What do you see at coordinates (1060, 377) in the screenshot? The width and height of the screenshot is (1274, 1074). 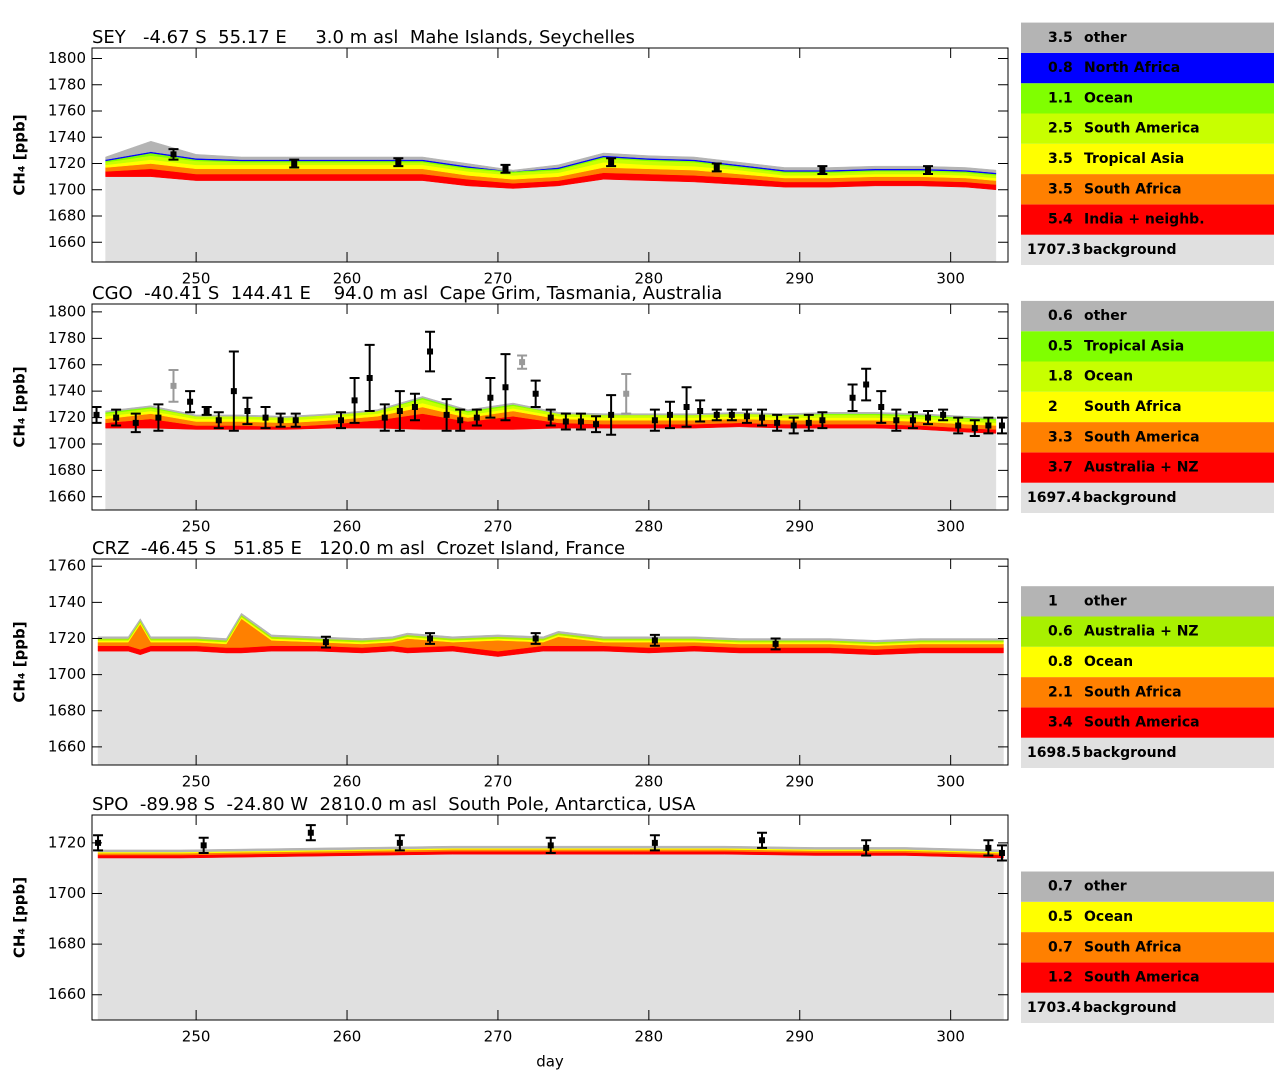 I see `legend-value: 1.8` at bounding box center [1060, 377].